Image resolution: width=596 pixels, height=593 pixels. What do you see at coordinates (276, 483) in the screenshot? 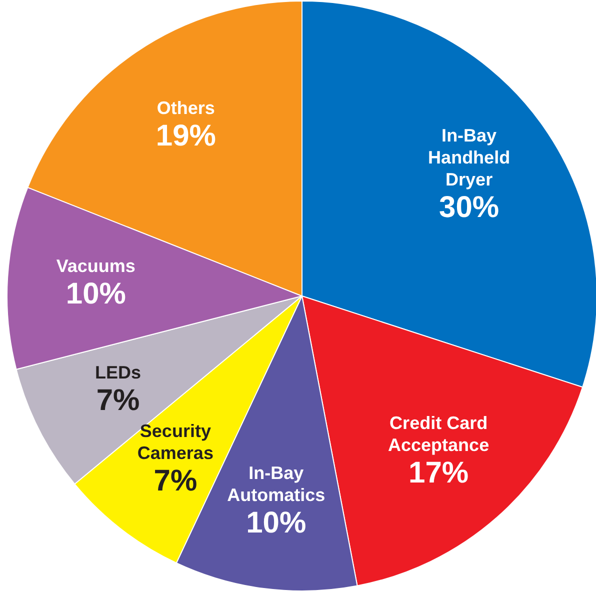
I see `slice-label: In-Bay Automatics` at bounding box center [276, 483].